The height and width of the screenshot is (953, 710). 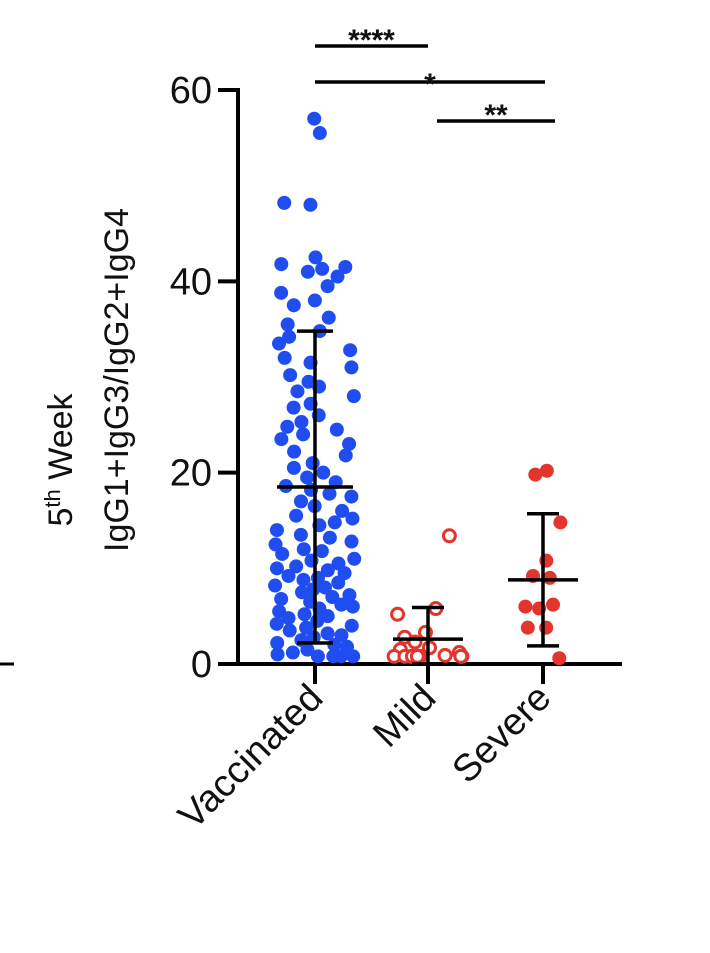 I want to click on x-category-label: Vaccinated, so click(x=251, y=757).